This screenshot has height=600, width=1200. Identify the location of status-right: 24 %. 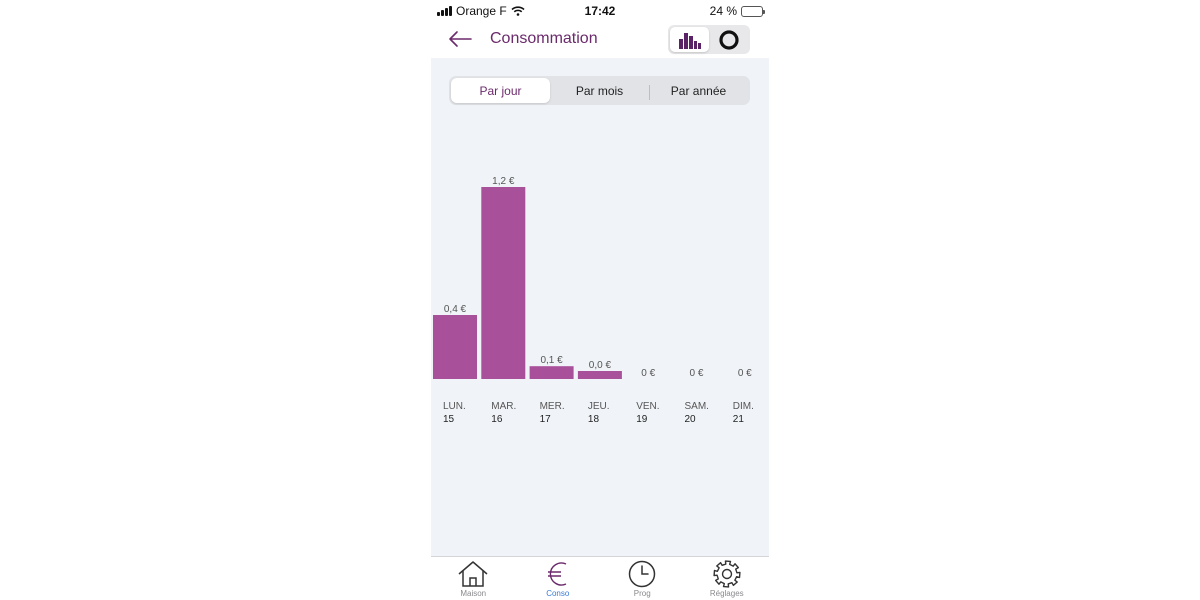
(737, 11).